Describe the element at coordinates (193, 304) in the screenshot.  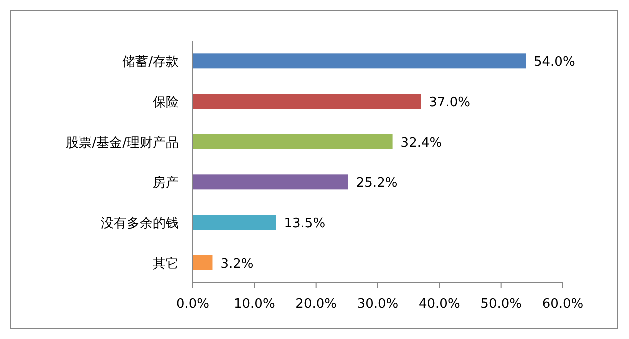
I see `x-tick-label: 0.0%` at that location.